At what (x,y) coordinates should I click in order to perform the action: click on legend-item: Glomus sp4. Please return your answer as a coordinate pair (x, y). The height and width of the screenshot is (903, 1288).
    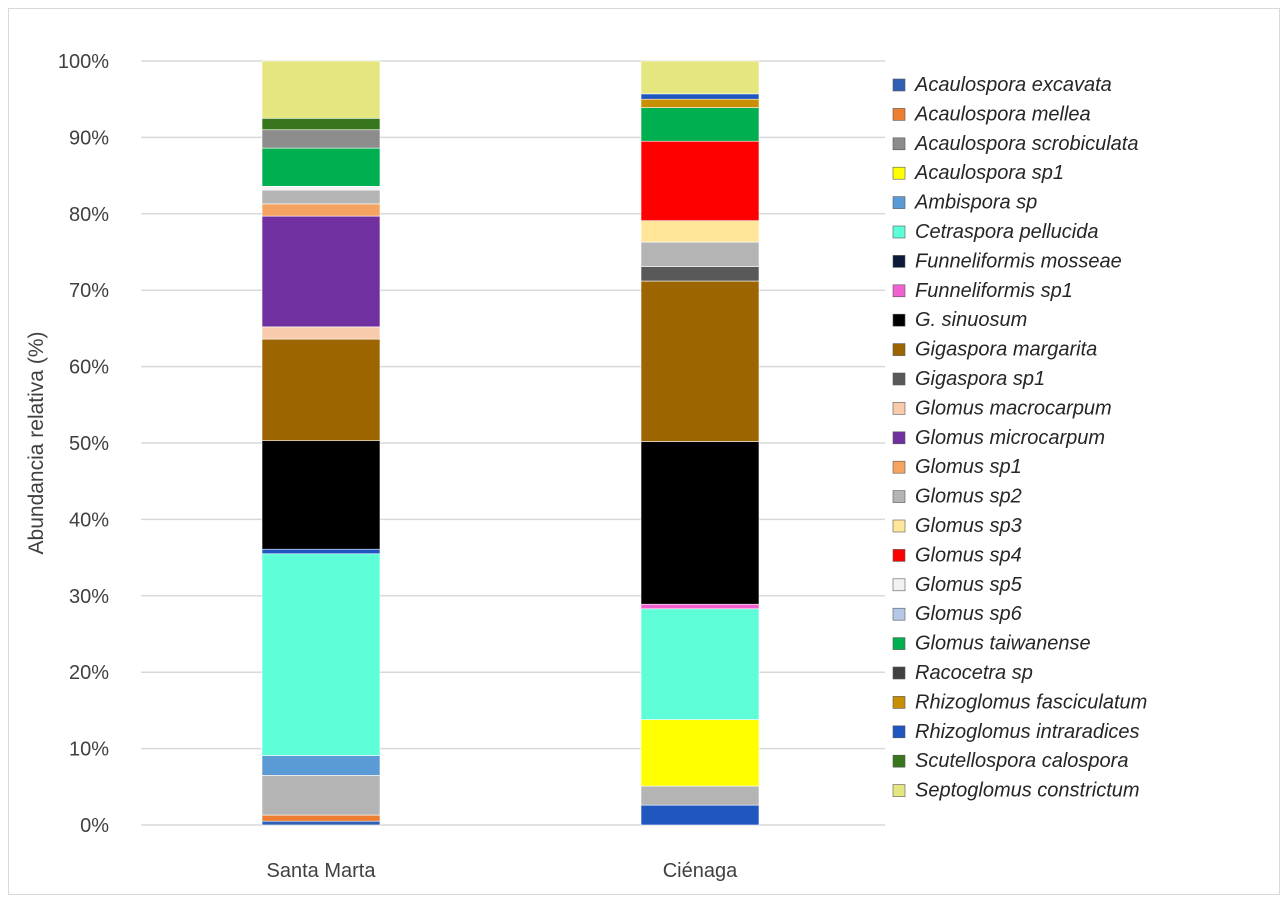
    Looking at the image, I should click on (957, 555).